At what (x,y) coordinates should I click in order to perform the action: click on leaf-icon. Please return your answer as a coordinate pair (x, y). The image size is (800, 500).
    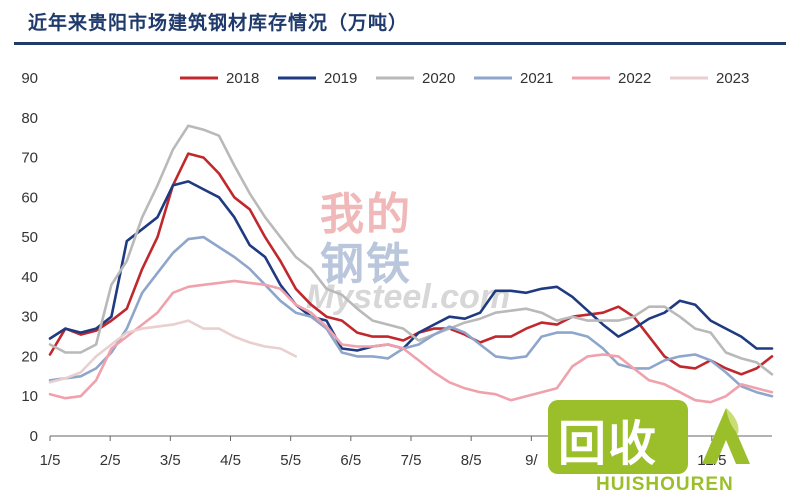
    Looking at the image, I should click on (726, 436).